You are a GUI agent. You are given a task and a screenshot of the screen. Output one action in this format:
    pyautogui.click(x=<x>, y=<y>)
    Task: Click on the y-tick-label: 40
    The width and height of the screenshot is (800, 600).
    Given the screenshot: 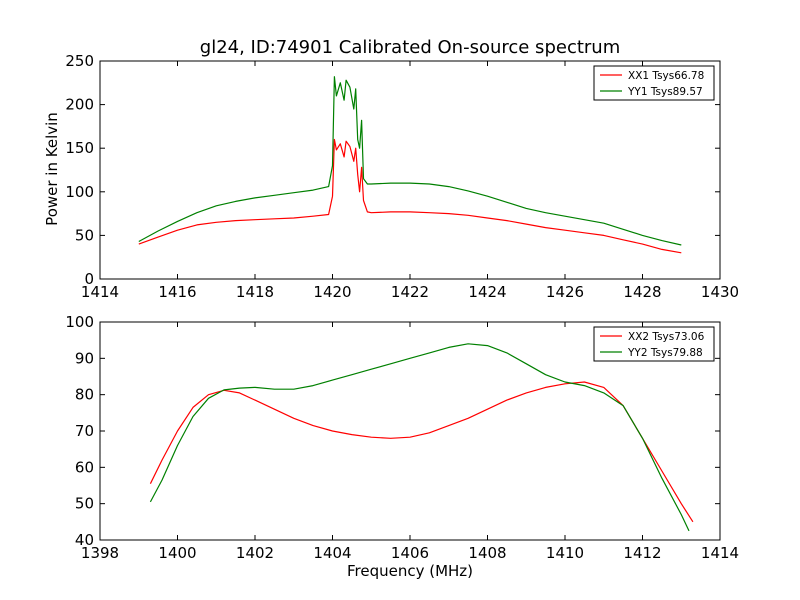 What is the action you would take?
    pyautogui.click(x=84, y=540)
    